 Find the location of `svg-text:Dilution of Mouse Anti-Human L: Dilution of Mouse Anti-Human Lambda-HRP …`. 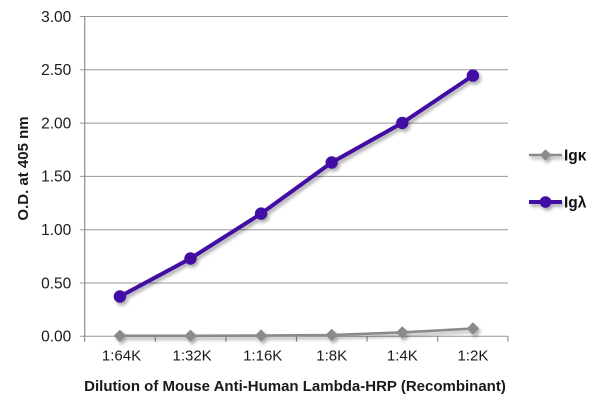

svg-text:Dilution of Mouse Anti-Human L: Dilution of Mouse Anti-Human Lambda-HRP … is located at coordinates (295, 386).